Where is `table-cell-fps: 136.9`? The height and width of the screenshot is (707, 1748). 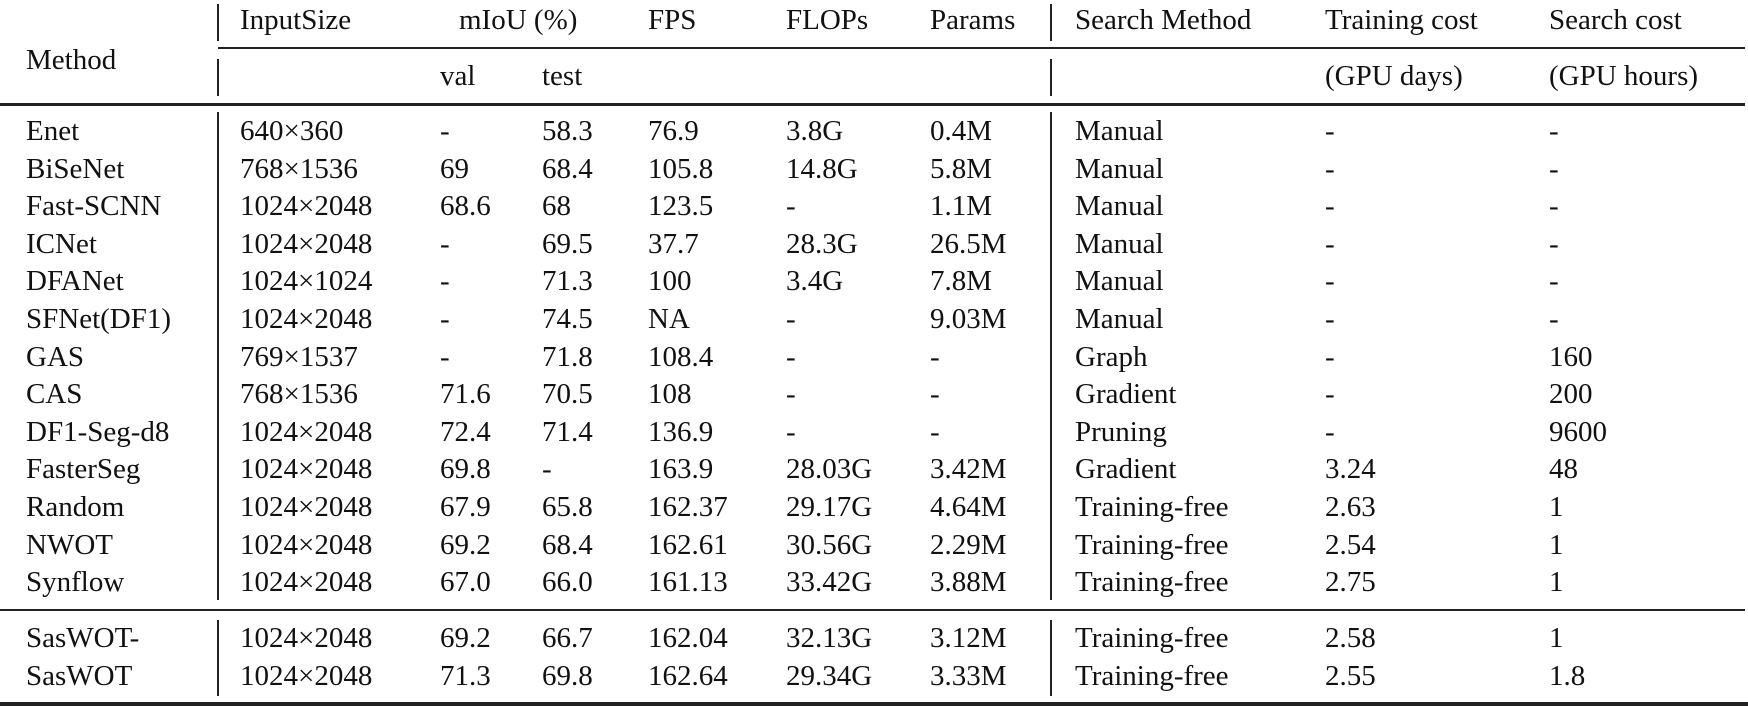 table-cell-fps: 136.9 is located at coordinates (681, 431).